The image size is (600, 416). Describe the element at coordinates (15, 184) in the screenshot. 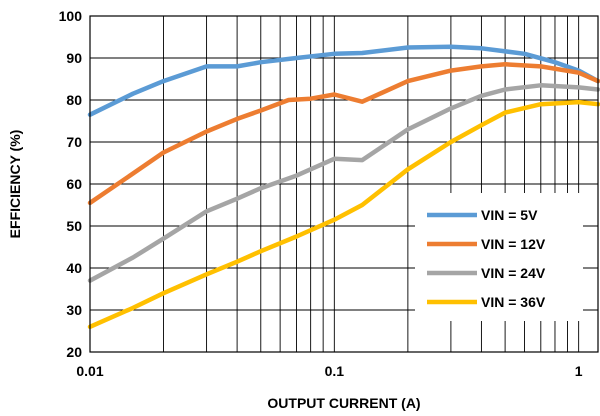

I see `y-axis-title: EFFICIENCY (%)` at that location.